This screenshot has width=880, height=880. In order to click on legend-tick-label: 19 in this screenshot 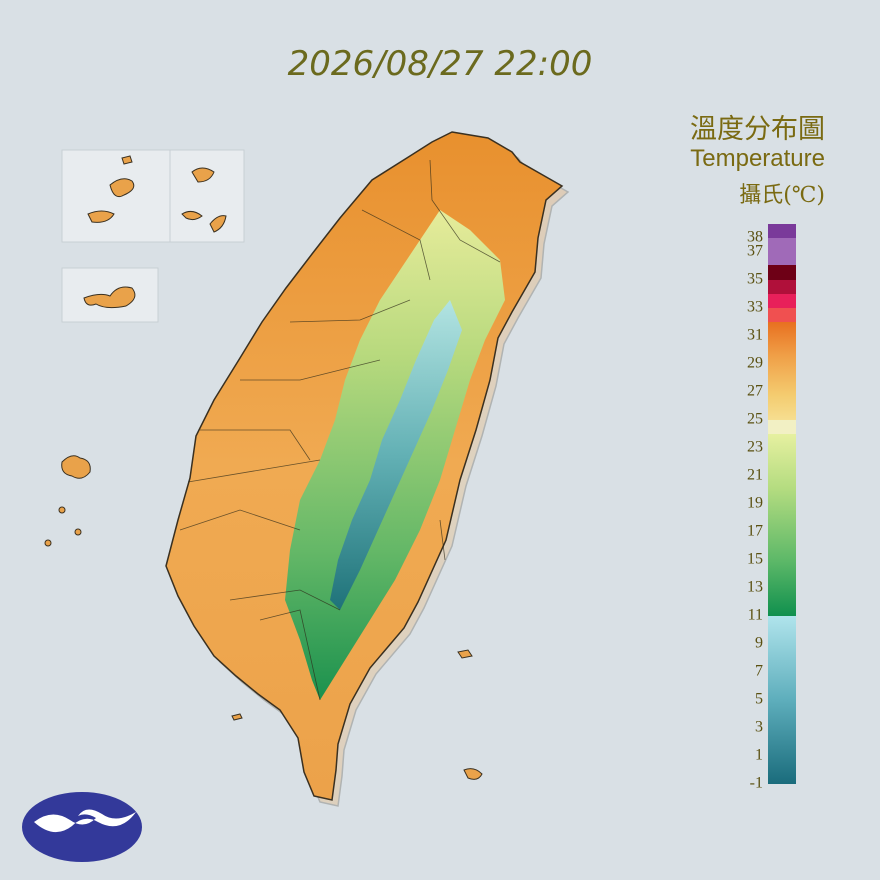, I will do `click(755, 503)`.